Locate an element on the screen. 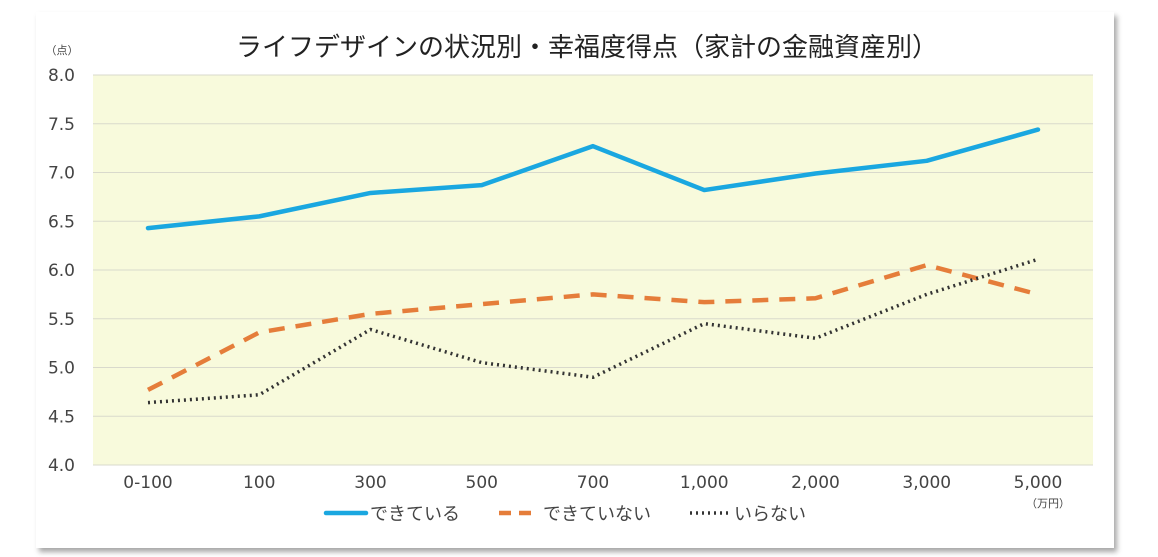  legend-label-1: できている is located at coordinates (415, 514).